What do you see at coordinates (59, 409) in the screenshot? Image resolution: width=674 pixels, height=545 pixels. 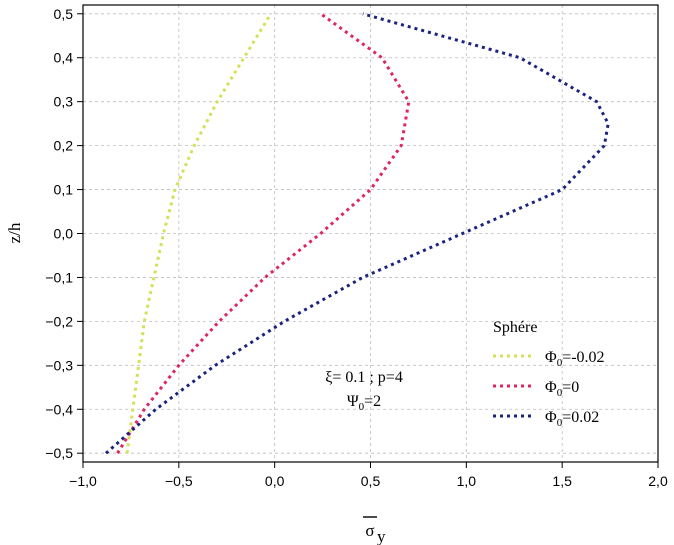 I see `y-tick-label: −0,4` at bounding box center [59, 409].